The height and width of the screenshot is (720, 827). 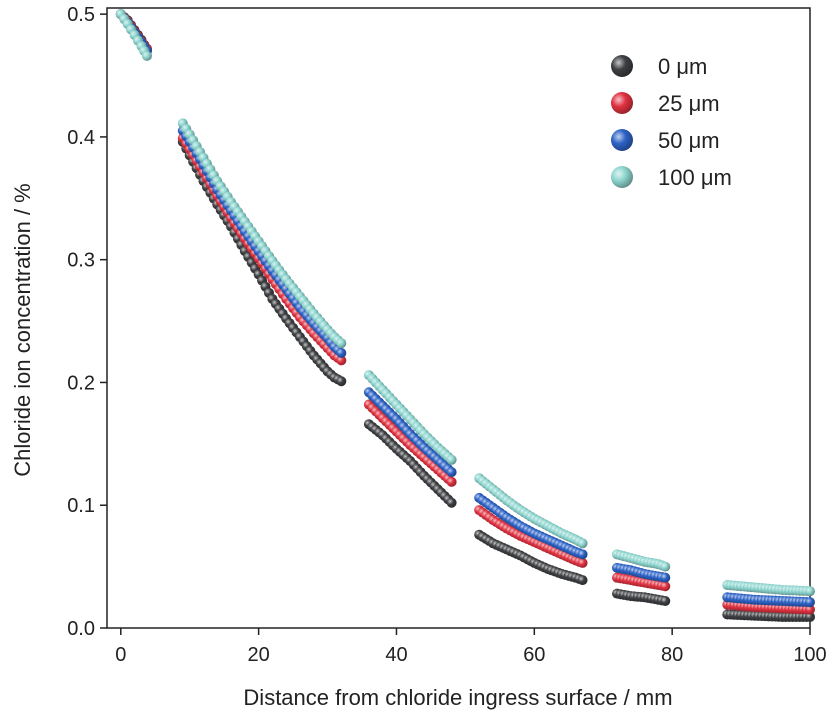 What do you see at coordinates (689, 103) in the screenshot?
I see `legend-label: 25 μm` at bounding box center [689, 103].